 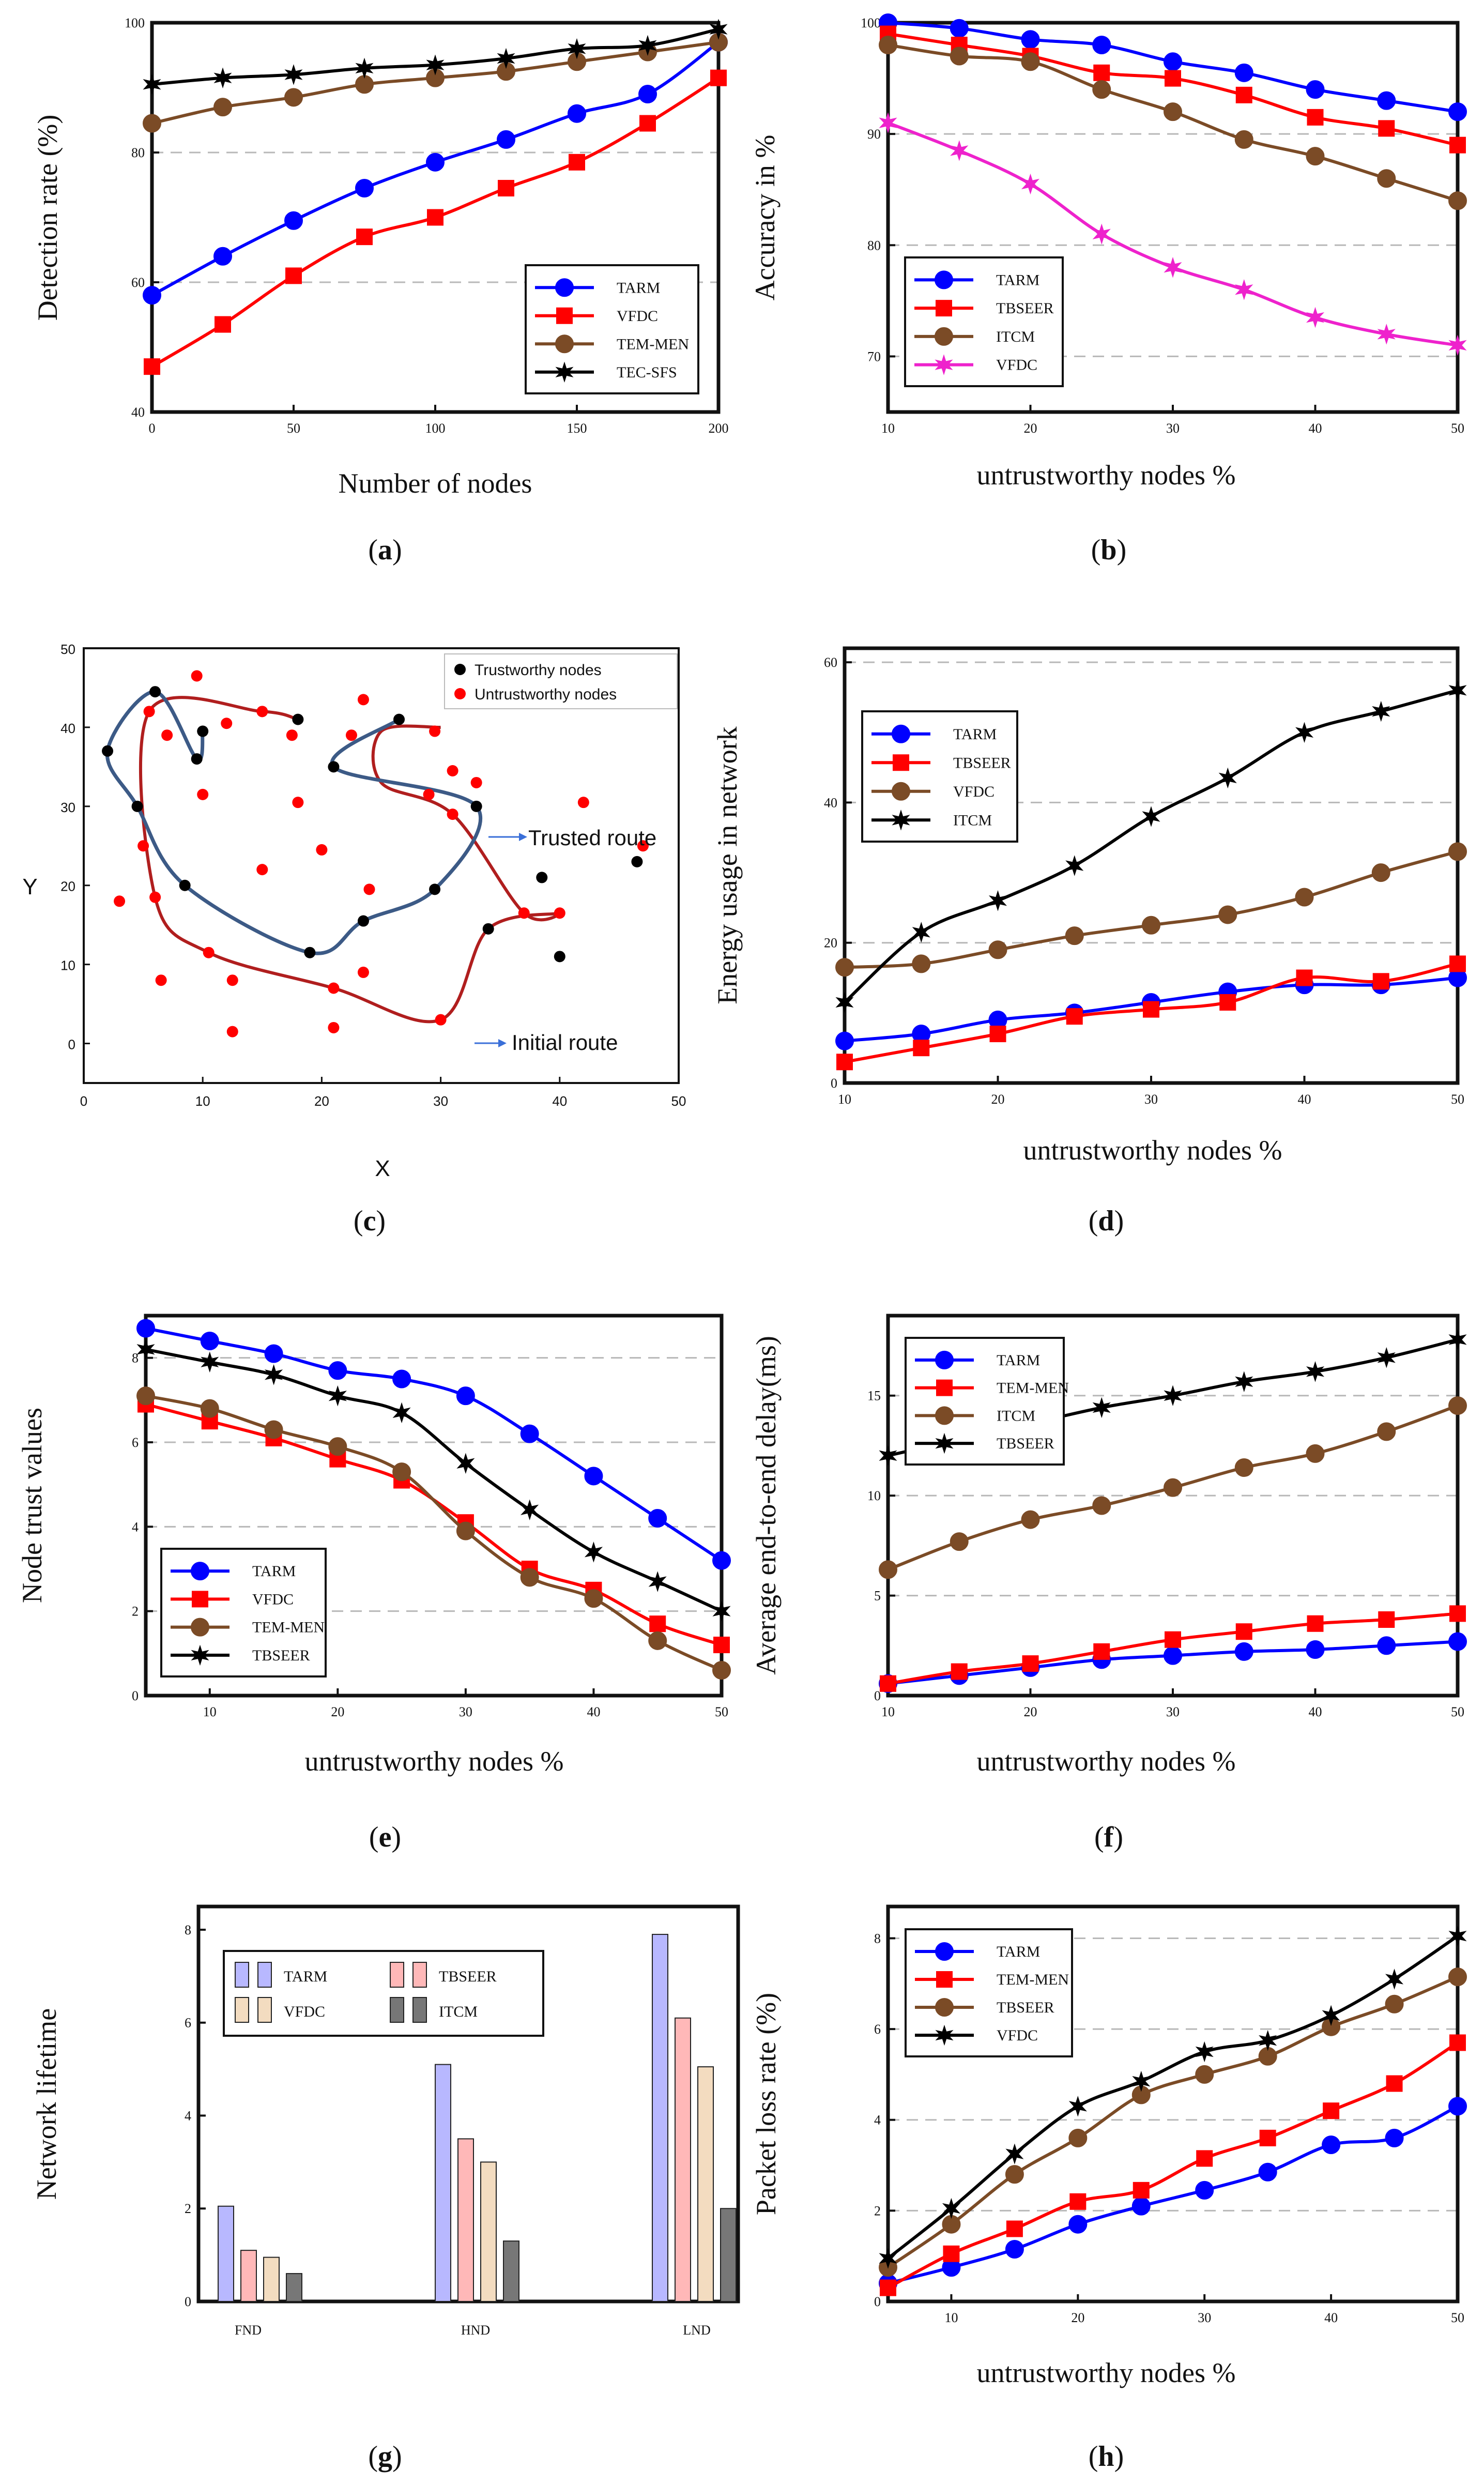 What do you see at coordinates (593, 1711) in the screenshot?
I see `x-tick-label: 40` at bounding box center [593, 1711].